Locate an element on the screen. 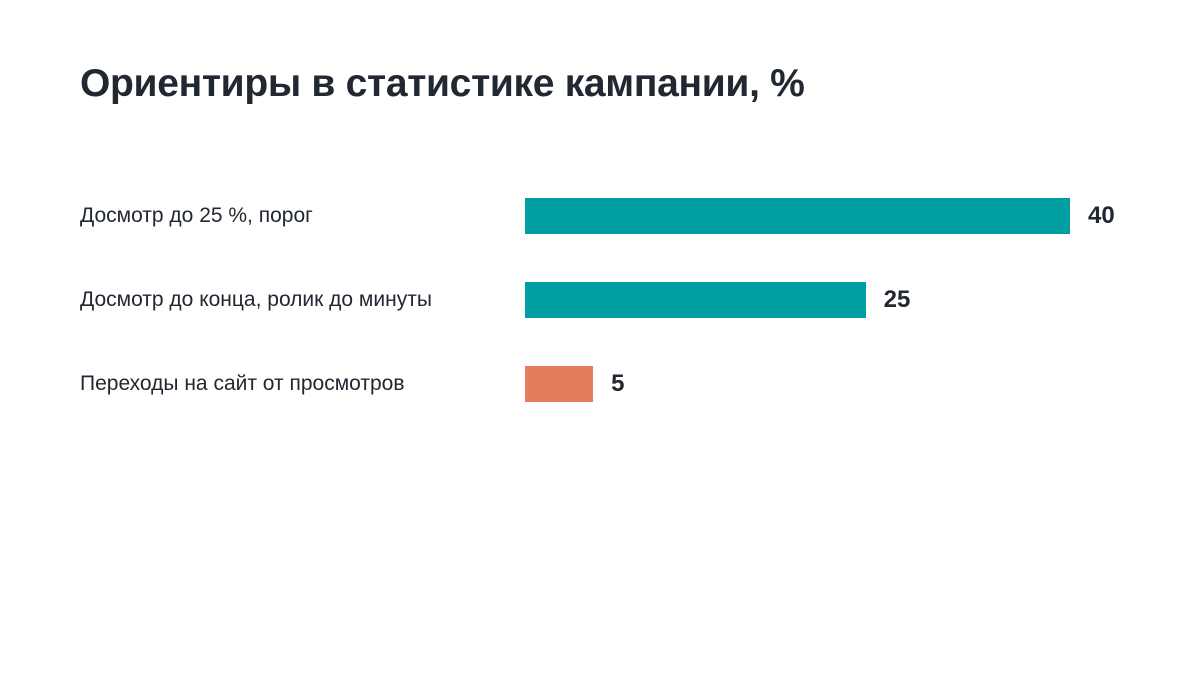  chart-title: Ориентиры в статистике кампании, % is located at coordinates (442, 83).